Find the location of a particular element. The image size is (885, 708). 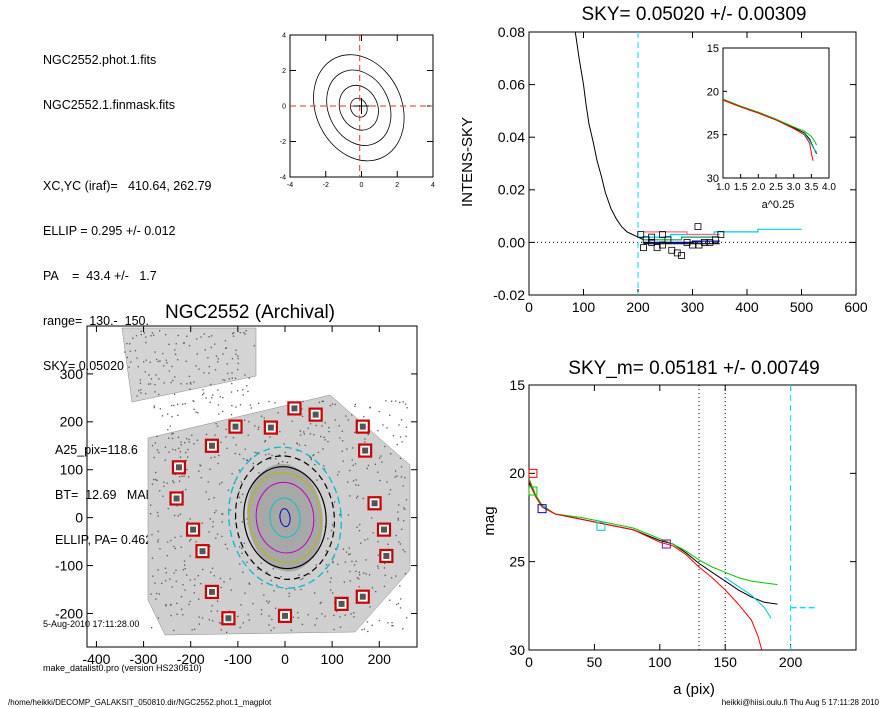

contour-ytick-label: 2 is located at coordinates (284, 71).